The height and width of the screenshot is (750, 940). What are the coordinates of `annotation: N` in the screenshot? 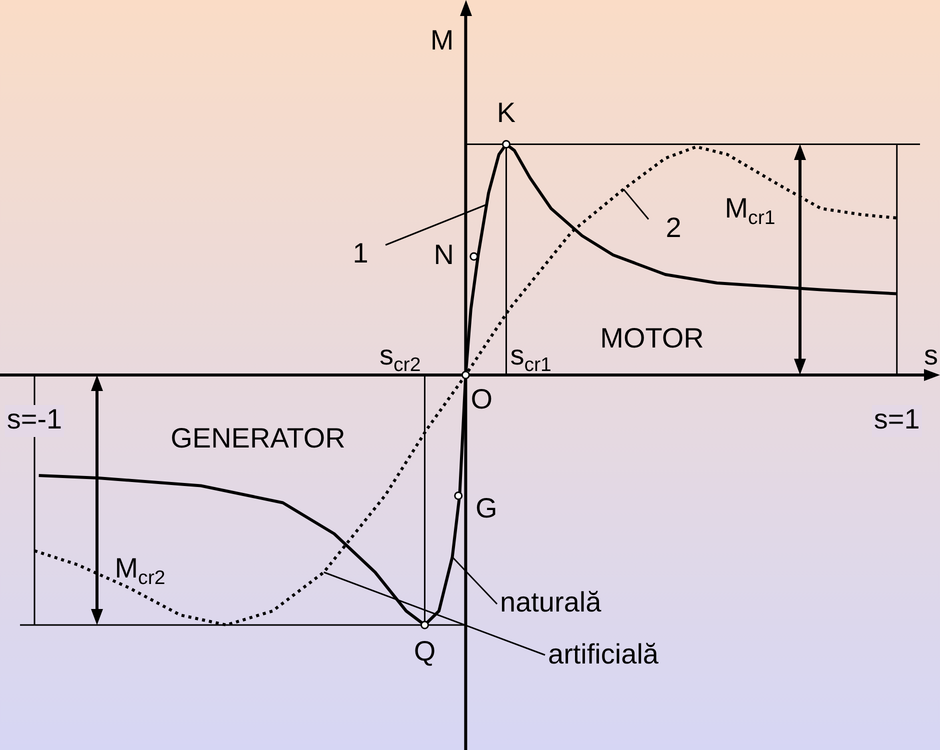 It's located at (444, 254).